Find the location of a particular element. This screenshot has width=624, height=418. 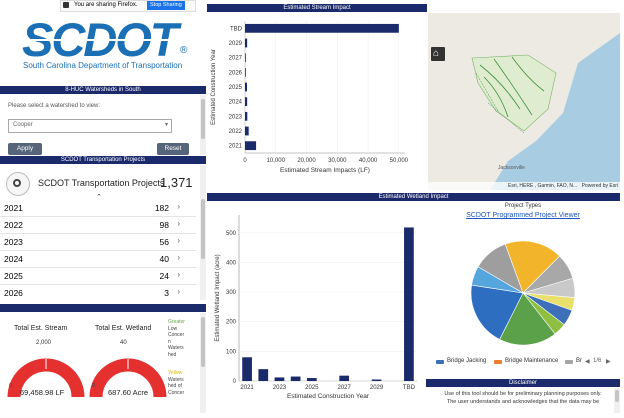

row-year: 2024 is located at coordinates (13, 259).